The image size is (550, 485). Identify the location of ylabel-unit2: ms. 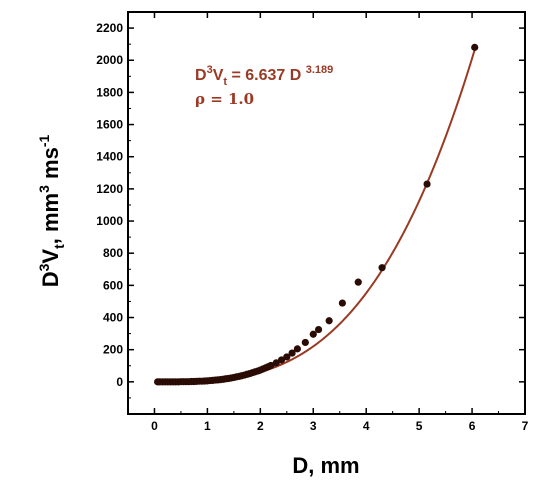
(50, 166).